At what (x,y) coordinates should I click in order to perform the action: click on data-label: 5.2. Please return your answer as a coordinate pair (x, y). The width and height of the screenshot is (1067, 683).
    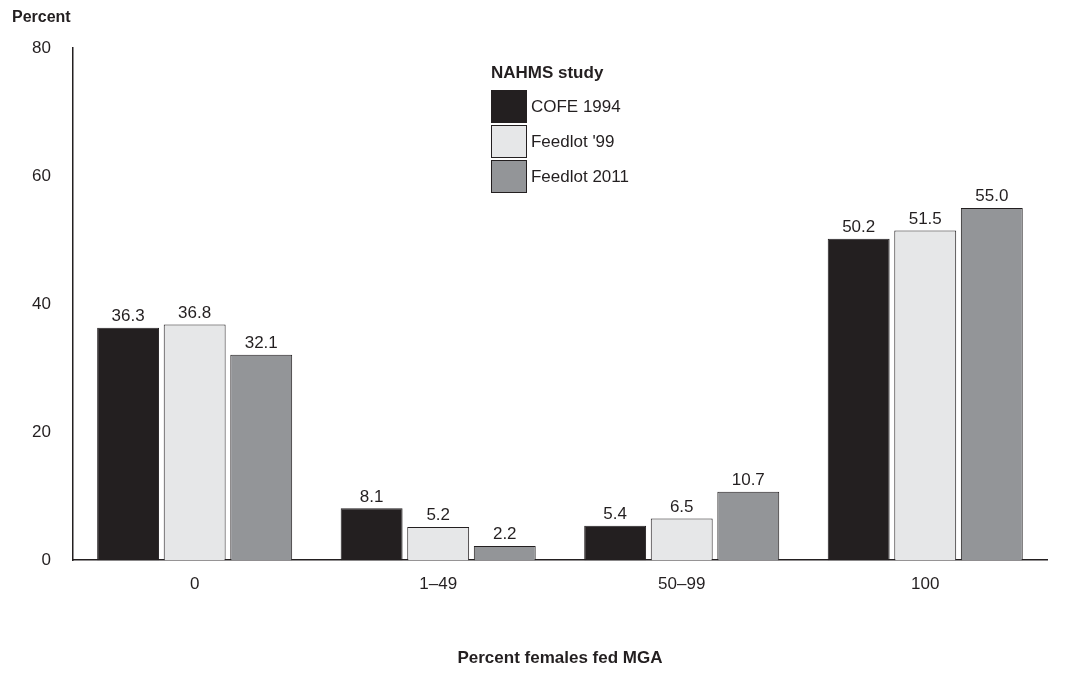
    Looking at the image, I should click on (438, 515).